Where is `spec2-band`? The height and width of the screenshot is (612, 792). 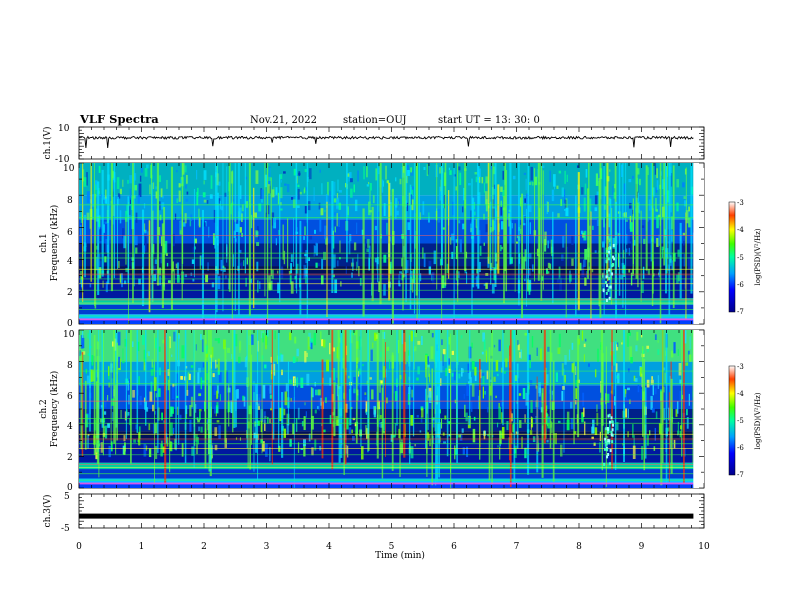
spec2-band is located at coordinates (386, 486).